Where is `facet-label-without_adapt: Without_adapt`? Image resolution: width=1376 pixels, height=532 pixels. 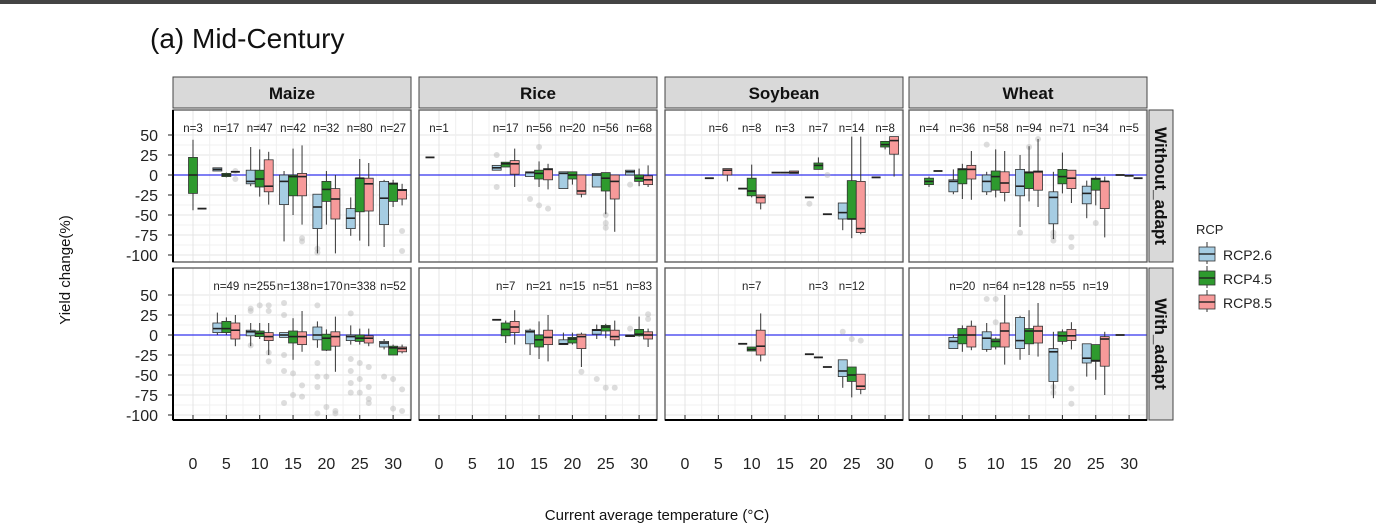 facet-label-without_adapt: Without_adapt is located at coordinates (1160, 186).